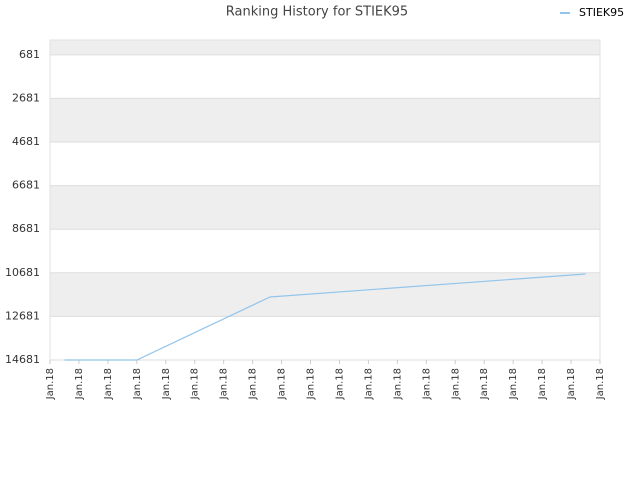 The height and width of the screenshot is (480, 640). I want to click on chart-title: Ranking History for STIEK95, so click(317, 12).